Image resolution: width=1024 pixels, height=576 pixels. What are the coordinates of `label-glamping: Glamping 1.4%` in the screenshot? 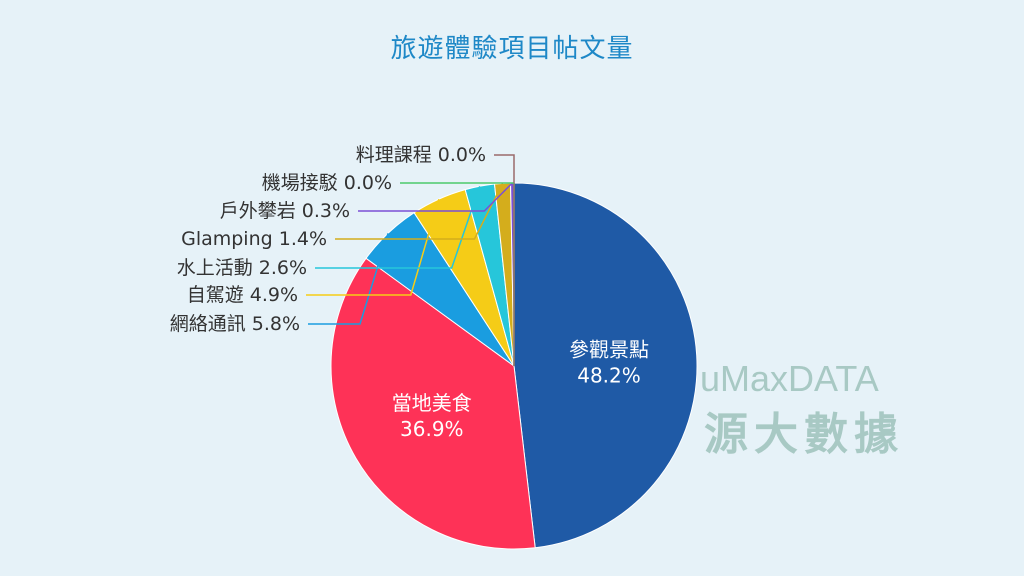 It's located at (254, 239).